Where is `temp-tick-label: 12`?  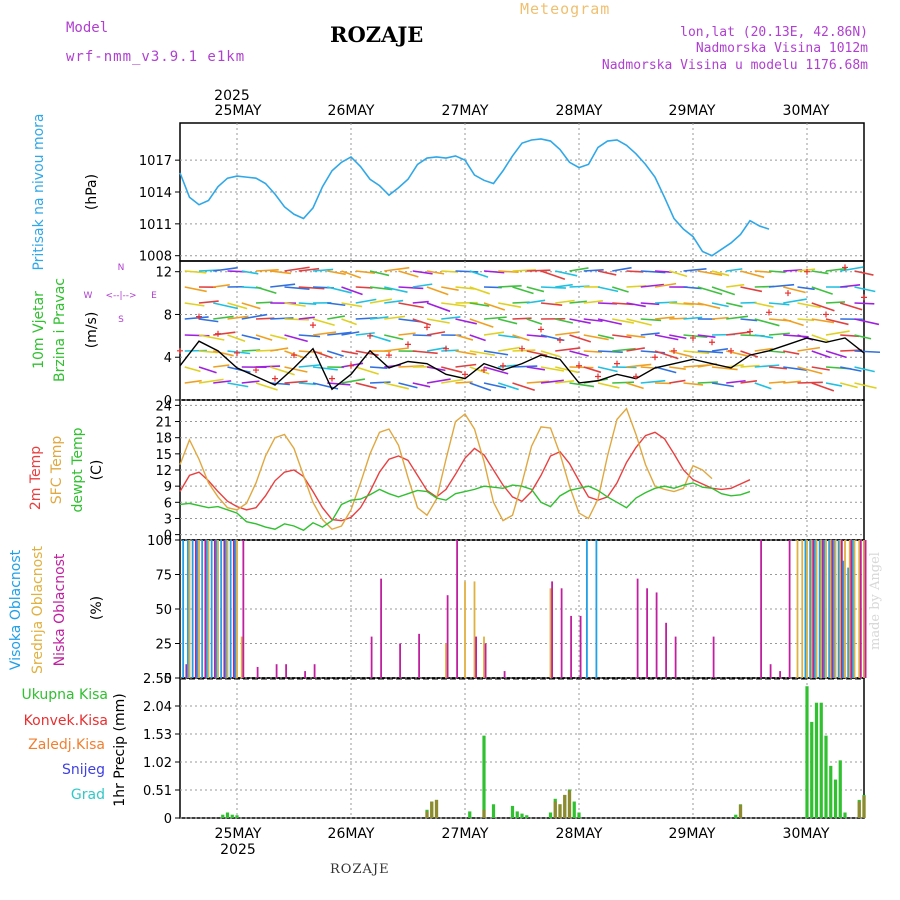
temp-tick-label: 12 is located at coordinates (163, 471).